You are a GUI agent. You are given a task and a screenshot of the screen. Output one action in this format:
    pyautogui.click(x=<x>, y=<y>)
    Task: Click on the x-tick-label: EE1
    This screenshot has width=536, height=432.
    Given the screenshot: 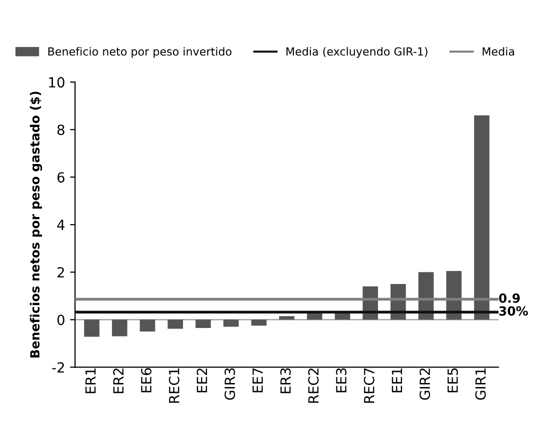 What is the action you would take?
    pyautogui.click(x=397, y=380)
    